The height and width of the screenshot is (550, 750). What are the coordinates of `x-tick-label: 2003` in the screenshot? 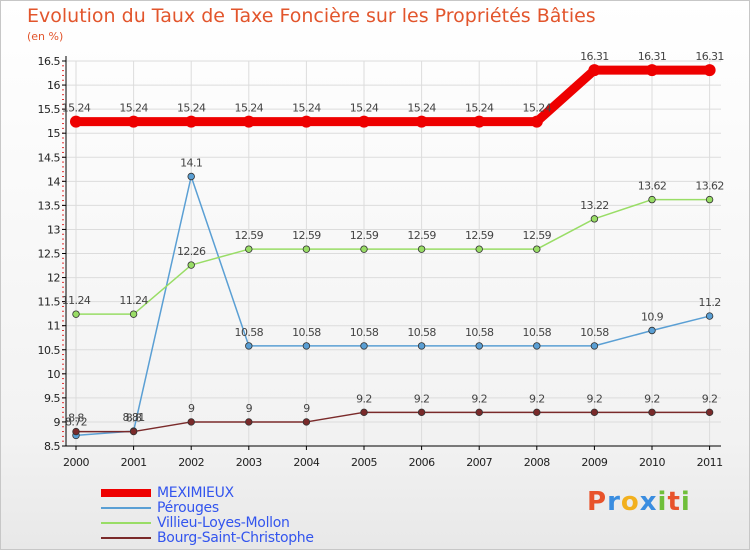 It's located at (249, 462).